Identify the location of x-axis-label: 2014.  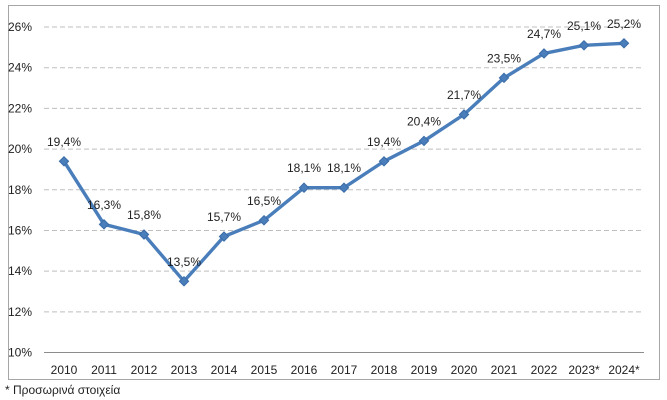
(224, 370).